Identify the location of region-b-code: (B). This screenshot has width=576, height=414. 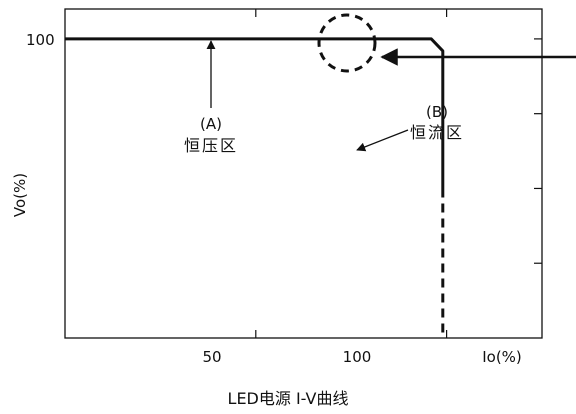
(437, 112).